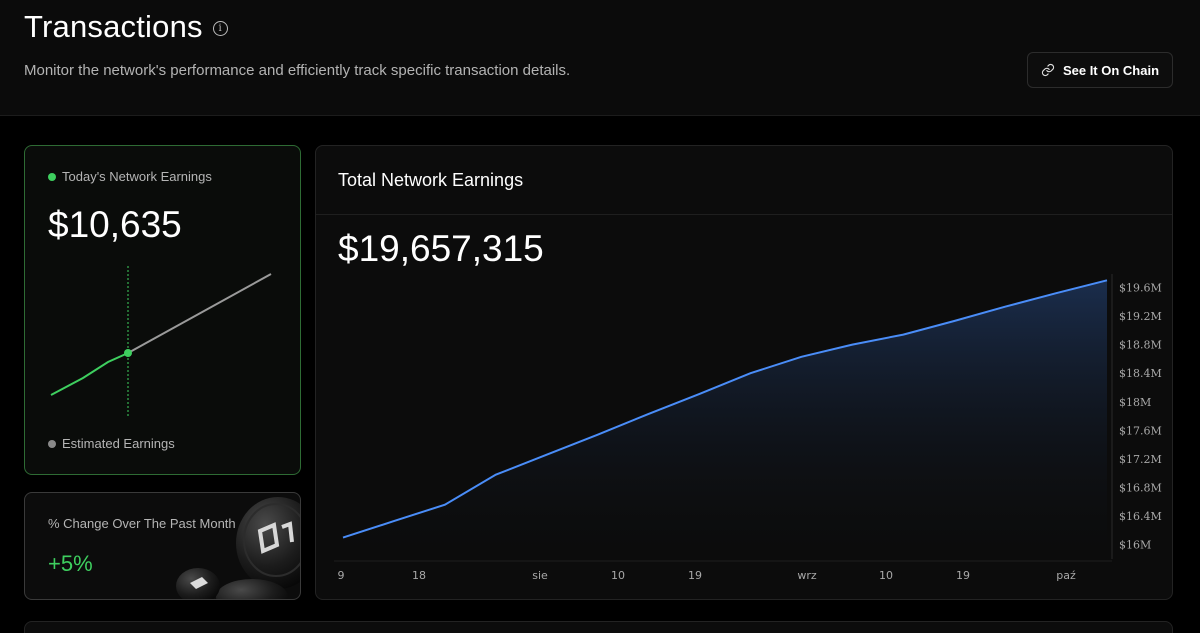 The height and width of the screenshot is (633, 1200). What do you see at coordinates (115, 224) in the screenshot?
I see `today-earnings-value: $10,635` at bounding box center [115, 224].